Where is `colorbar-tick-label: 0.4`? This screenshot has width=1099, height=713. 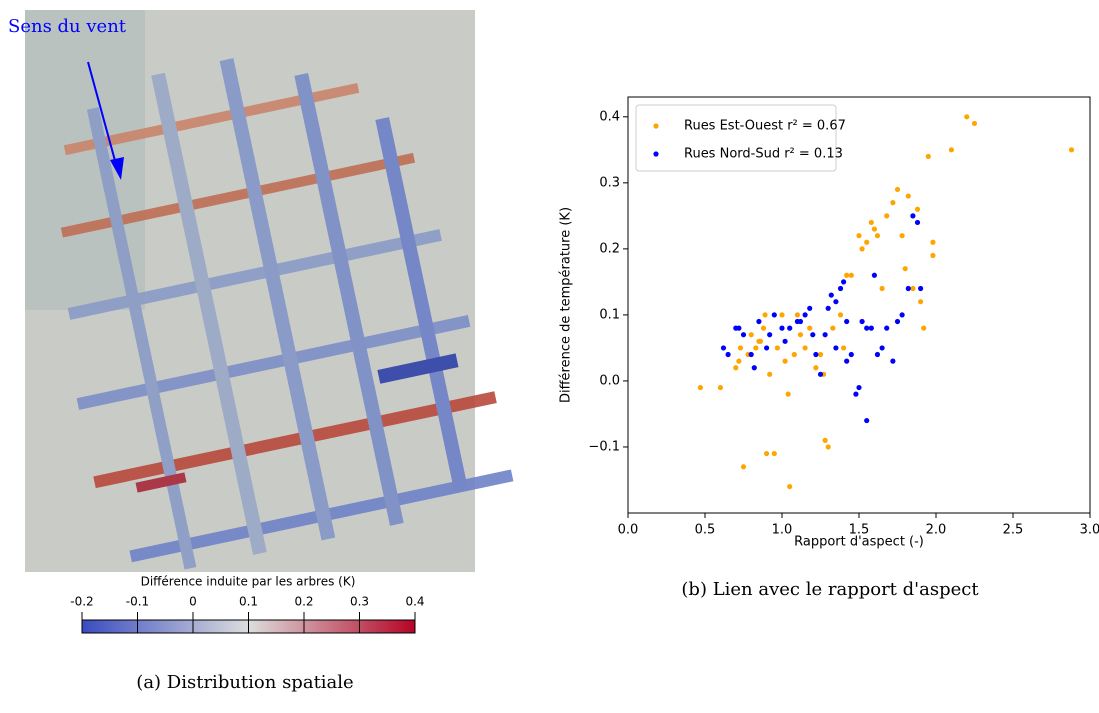
colorbar-tick-label: 0.4 is located at coordinates (414, 602).